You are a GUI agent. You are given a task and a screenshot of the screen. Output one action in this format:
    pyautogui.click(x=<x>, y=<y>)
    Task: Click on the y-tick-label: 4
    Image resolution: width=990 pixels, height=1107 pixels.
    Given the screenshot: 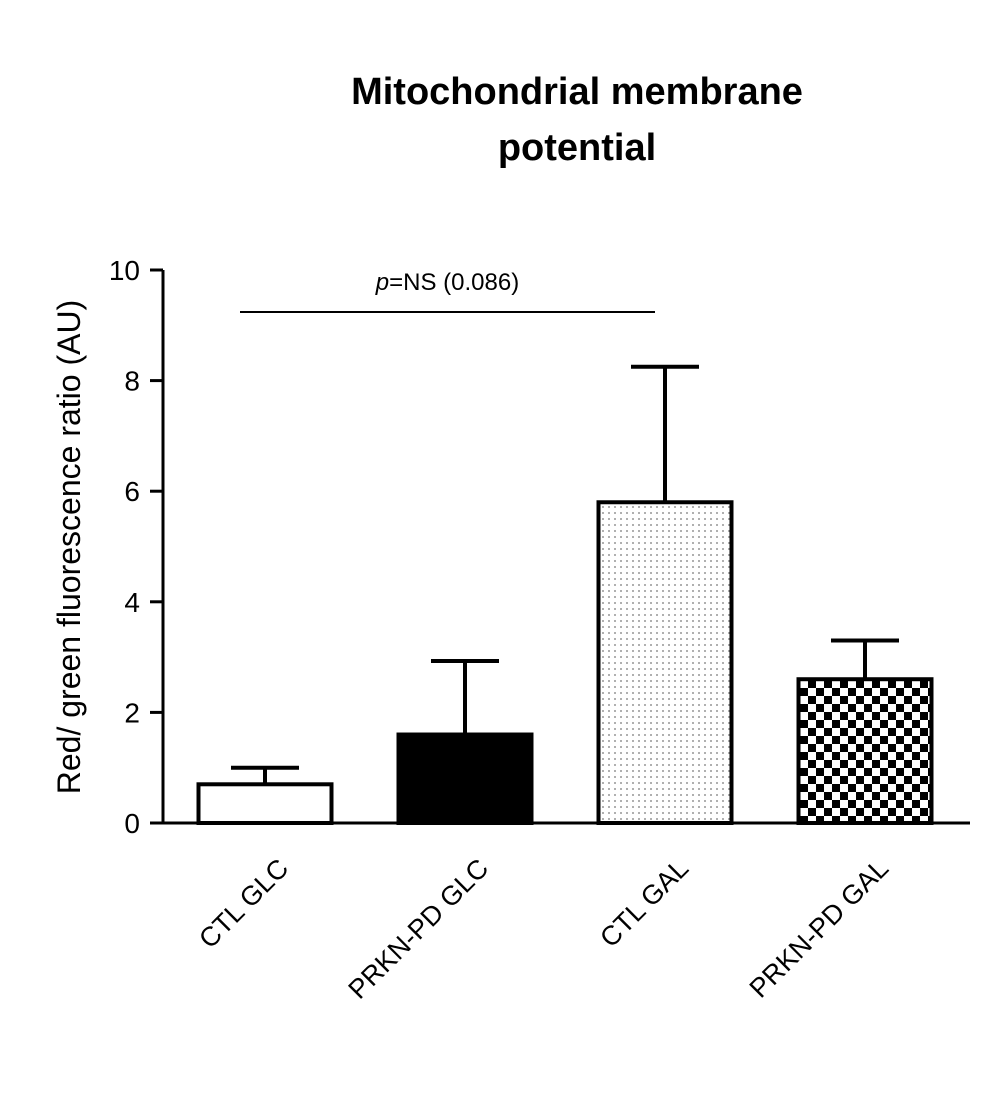 What is the action you would take?
    pyautogui.click(x=132, y=602)
    